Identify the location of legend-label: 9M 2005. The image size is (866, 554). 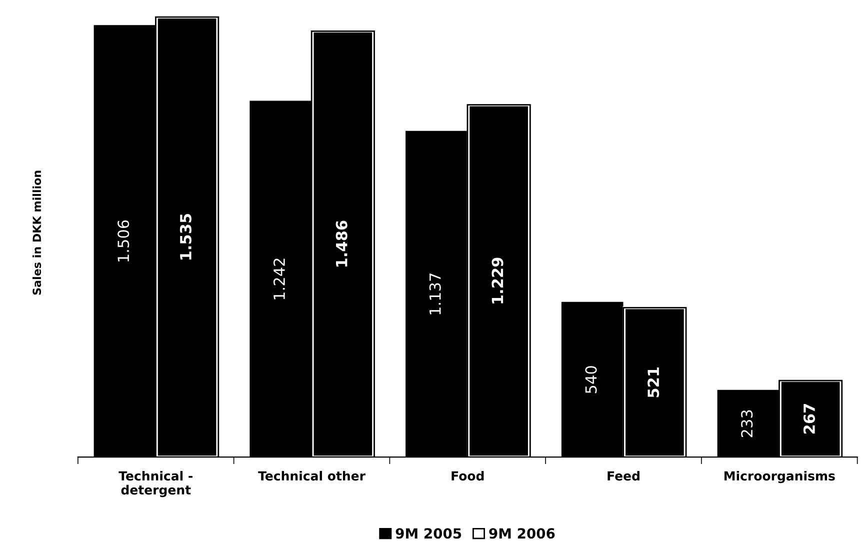
(429, 533).